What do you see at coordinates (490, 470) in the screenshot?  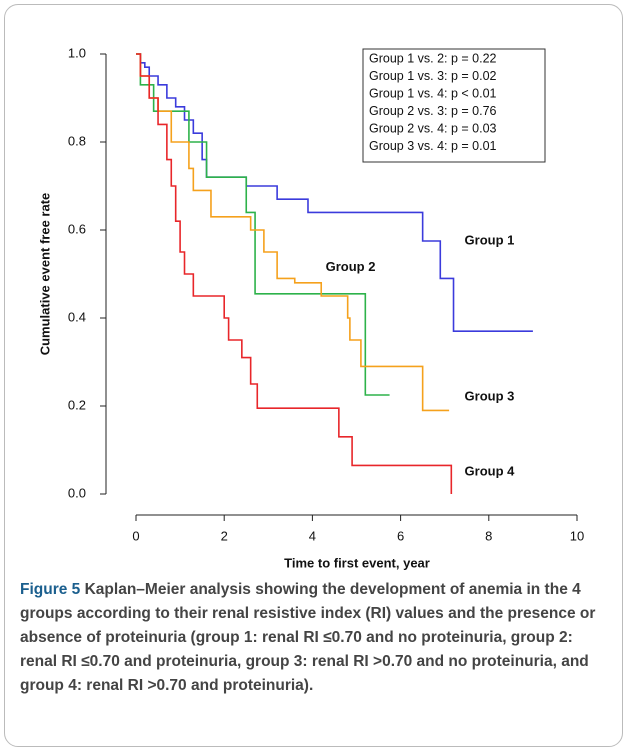 I see `group-label: Group 4` at bounding box center [490, 470].